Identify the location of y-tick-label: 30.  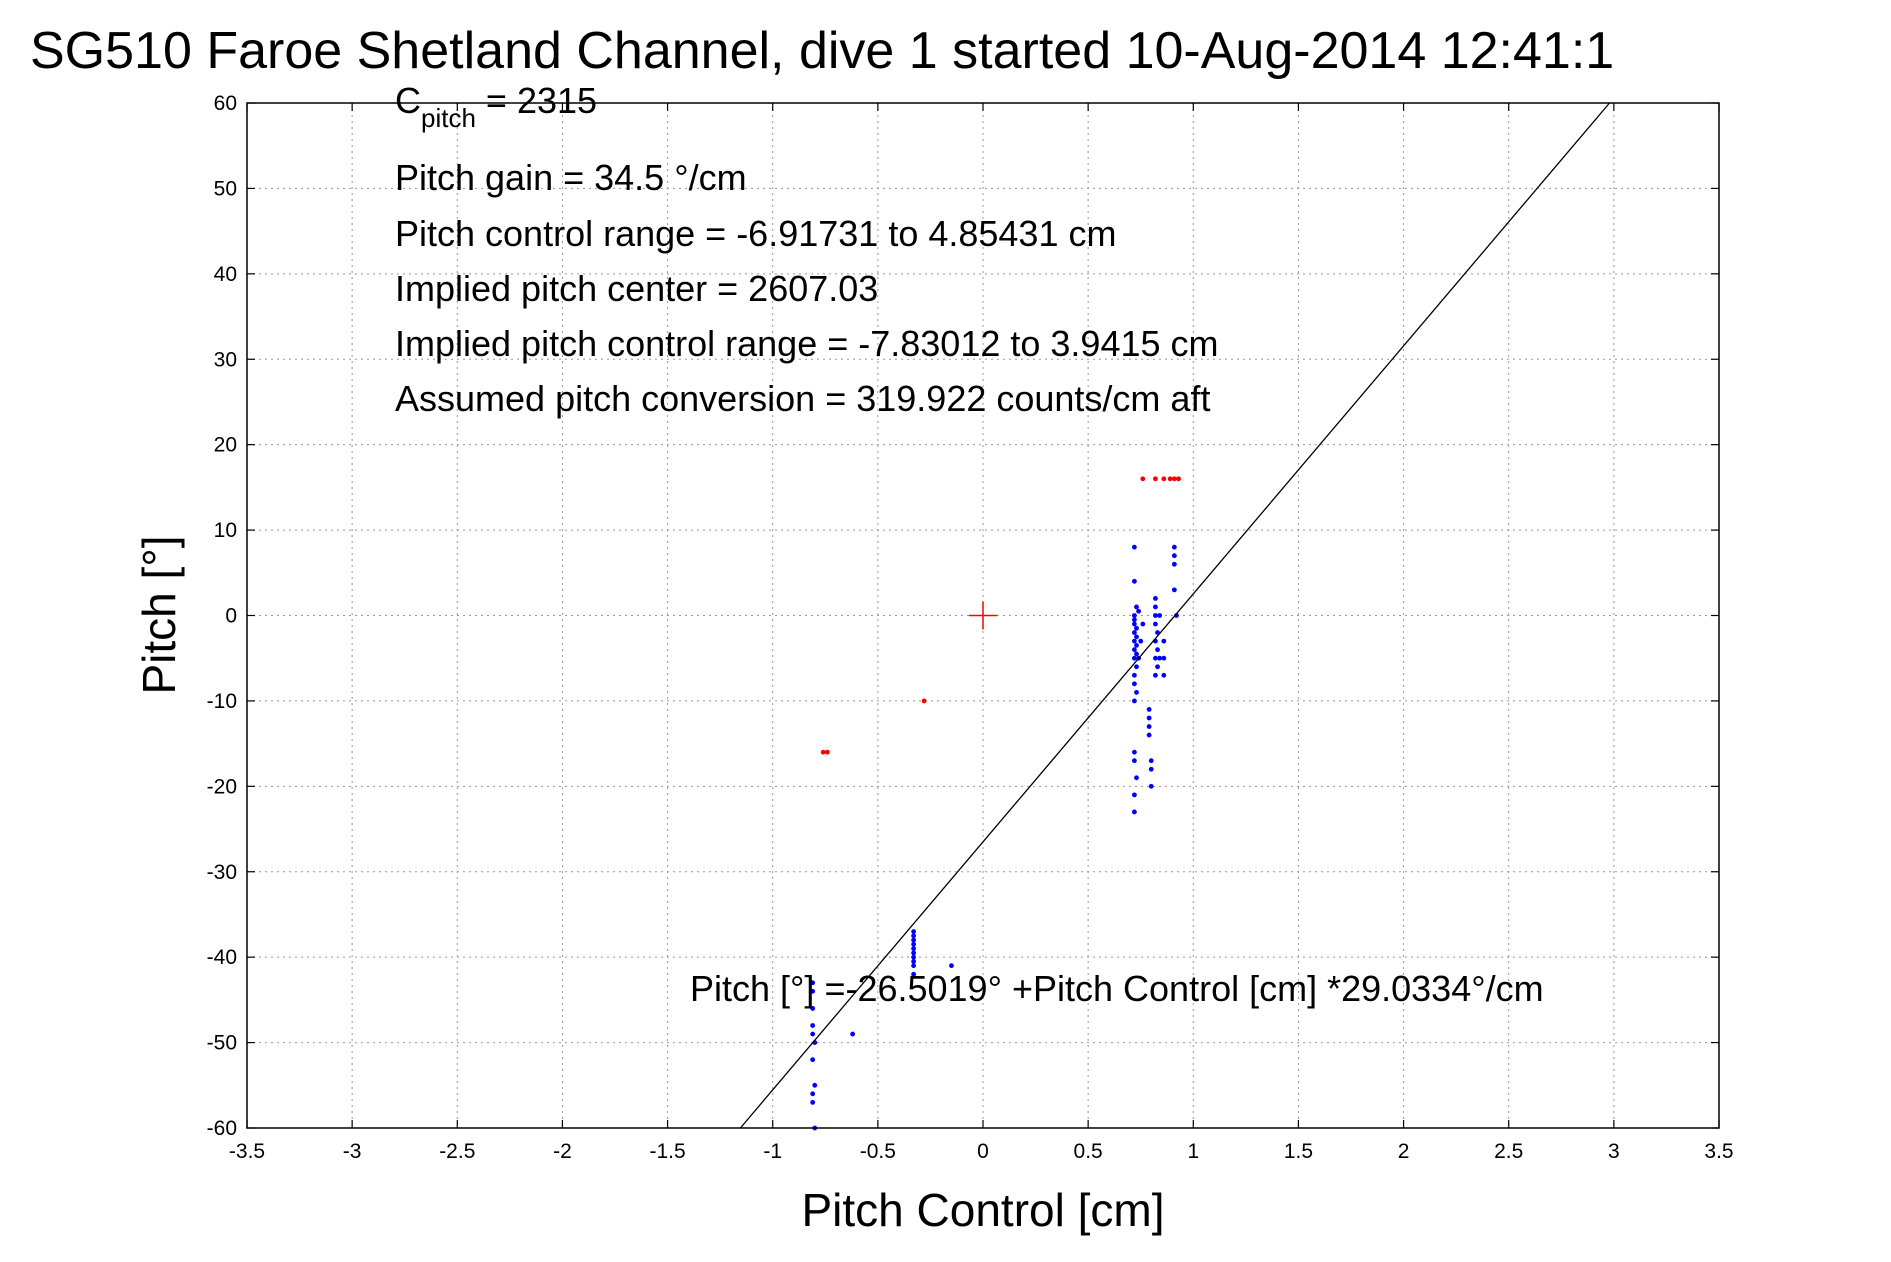
(225, 359).